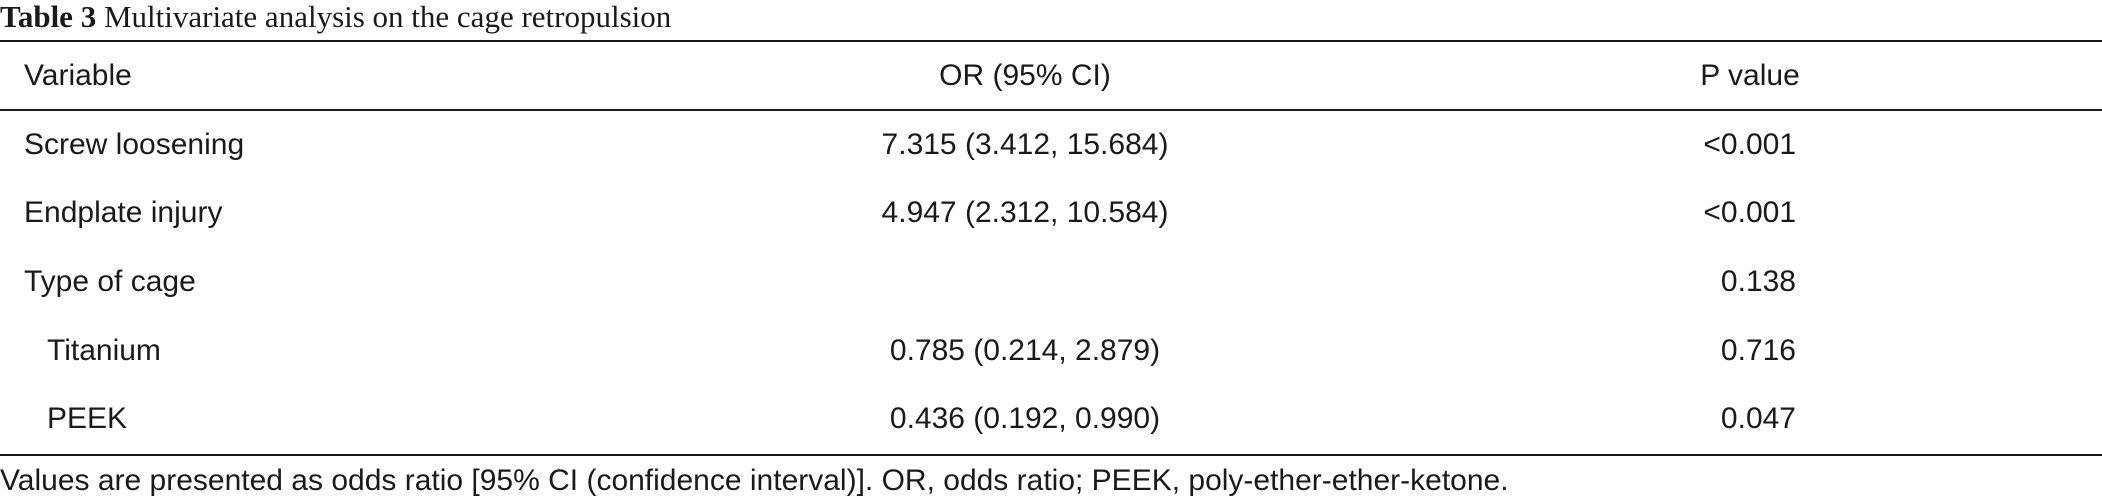 The height and width of the screenshot is (503, 2102). I want to click on row-variable: Type of cage, so click(110, 281).